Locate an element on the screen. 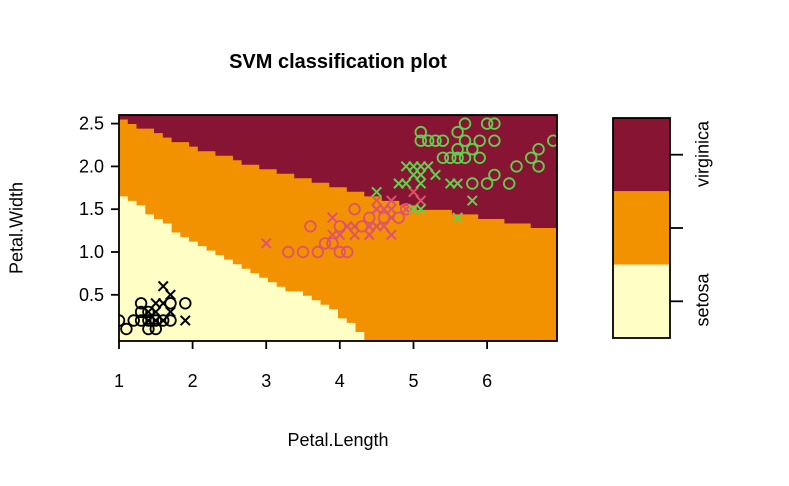 The width and height of the screenshot is (789, 486). colorbar-segment-setosa is located at coordinates (641, 301).